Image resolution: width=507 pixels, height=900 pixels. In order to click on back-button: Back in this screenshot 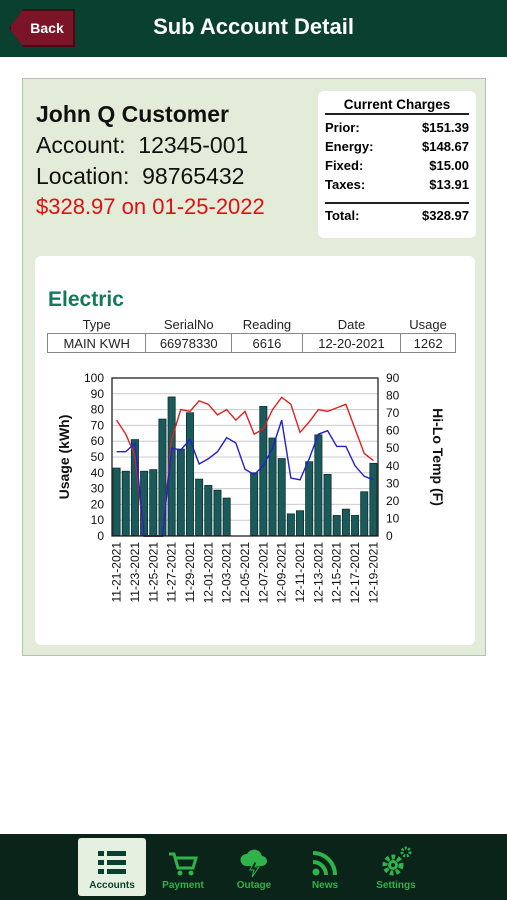, I will do `click(42, 28)`.